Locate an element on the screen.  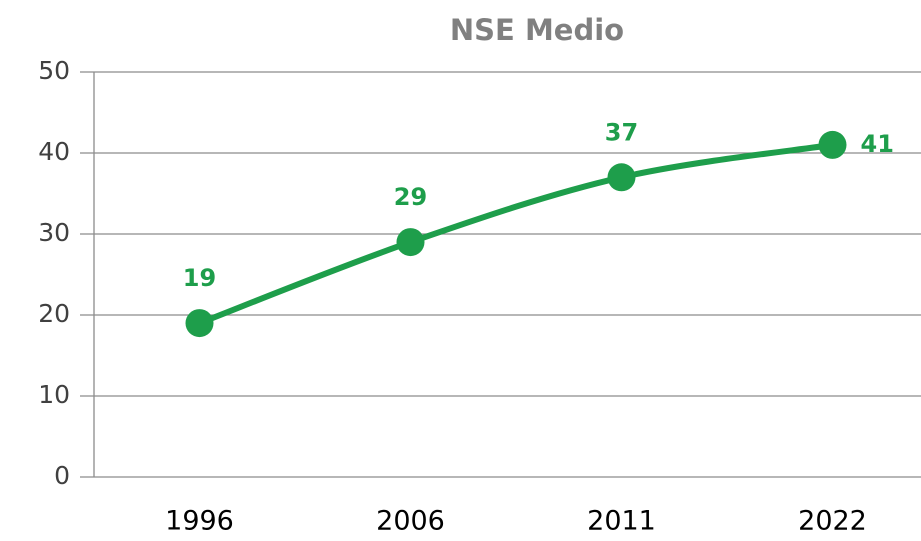
data-label: 19 is located at coordinates (199, 278).